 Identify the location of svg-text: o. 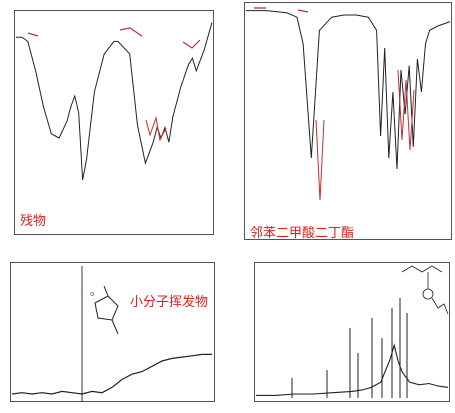
(92, 294).